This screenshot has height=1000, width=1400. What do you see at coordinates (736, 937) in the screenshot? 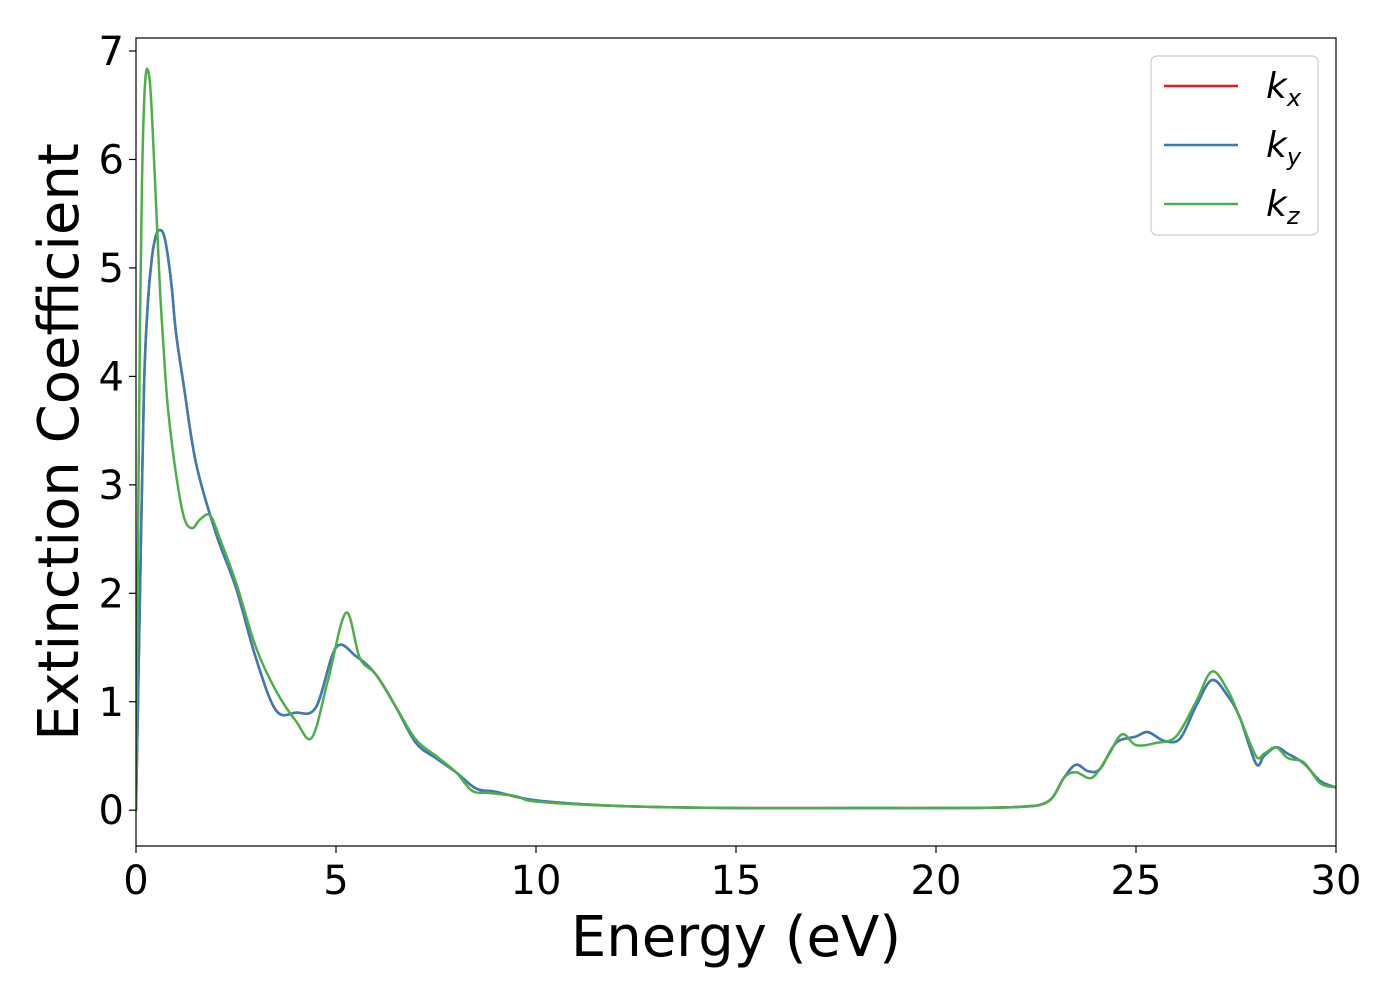
I see `x-axis-title: Energy (eV)` at bounding box center [736, 937].